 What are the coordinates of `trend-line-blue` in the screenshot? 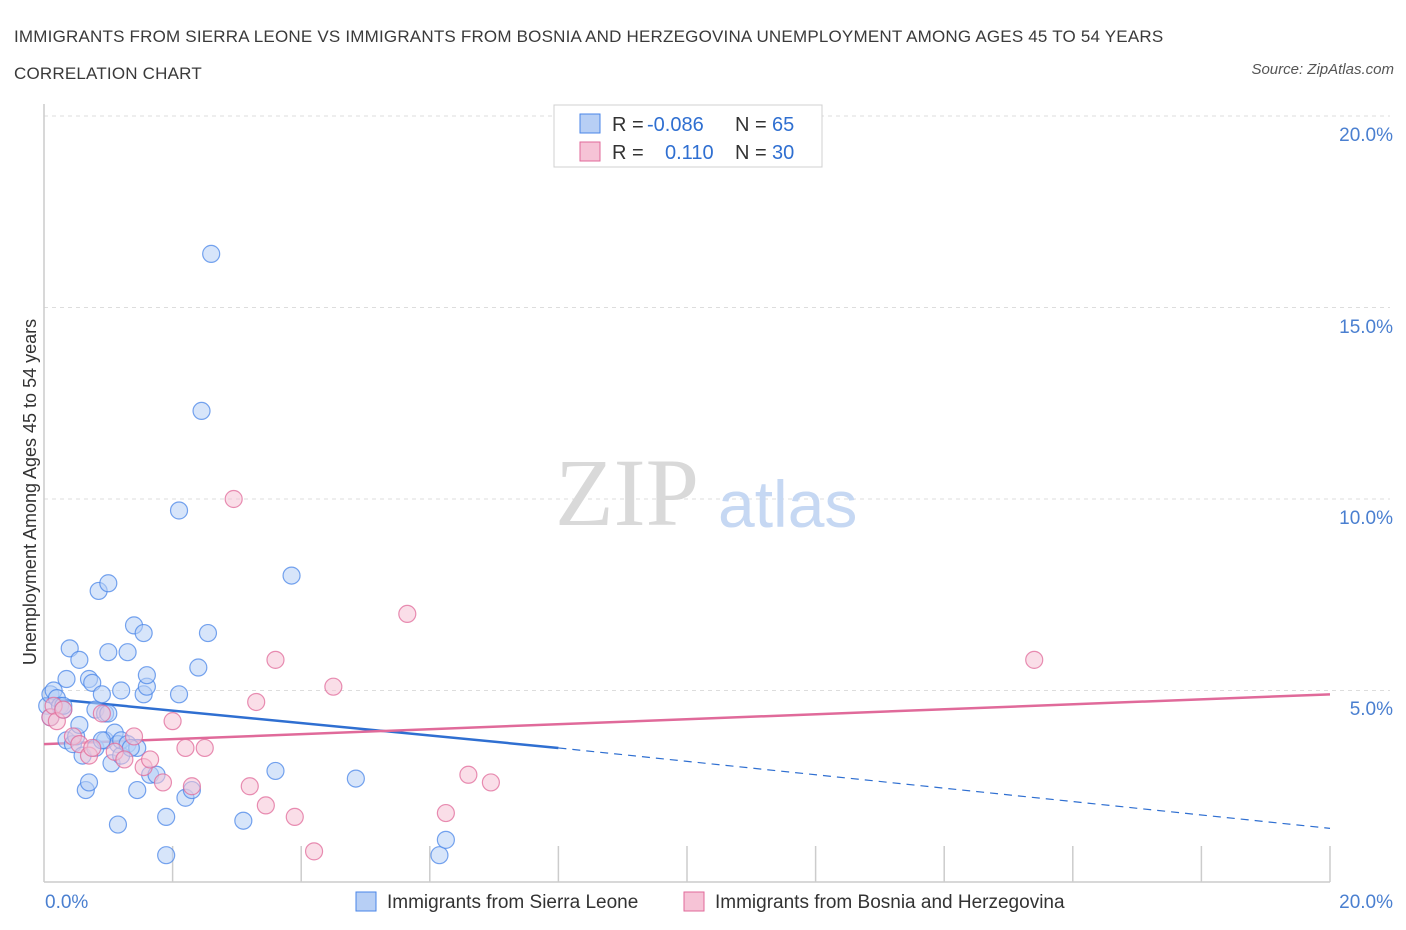 It's located at (301, 723).